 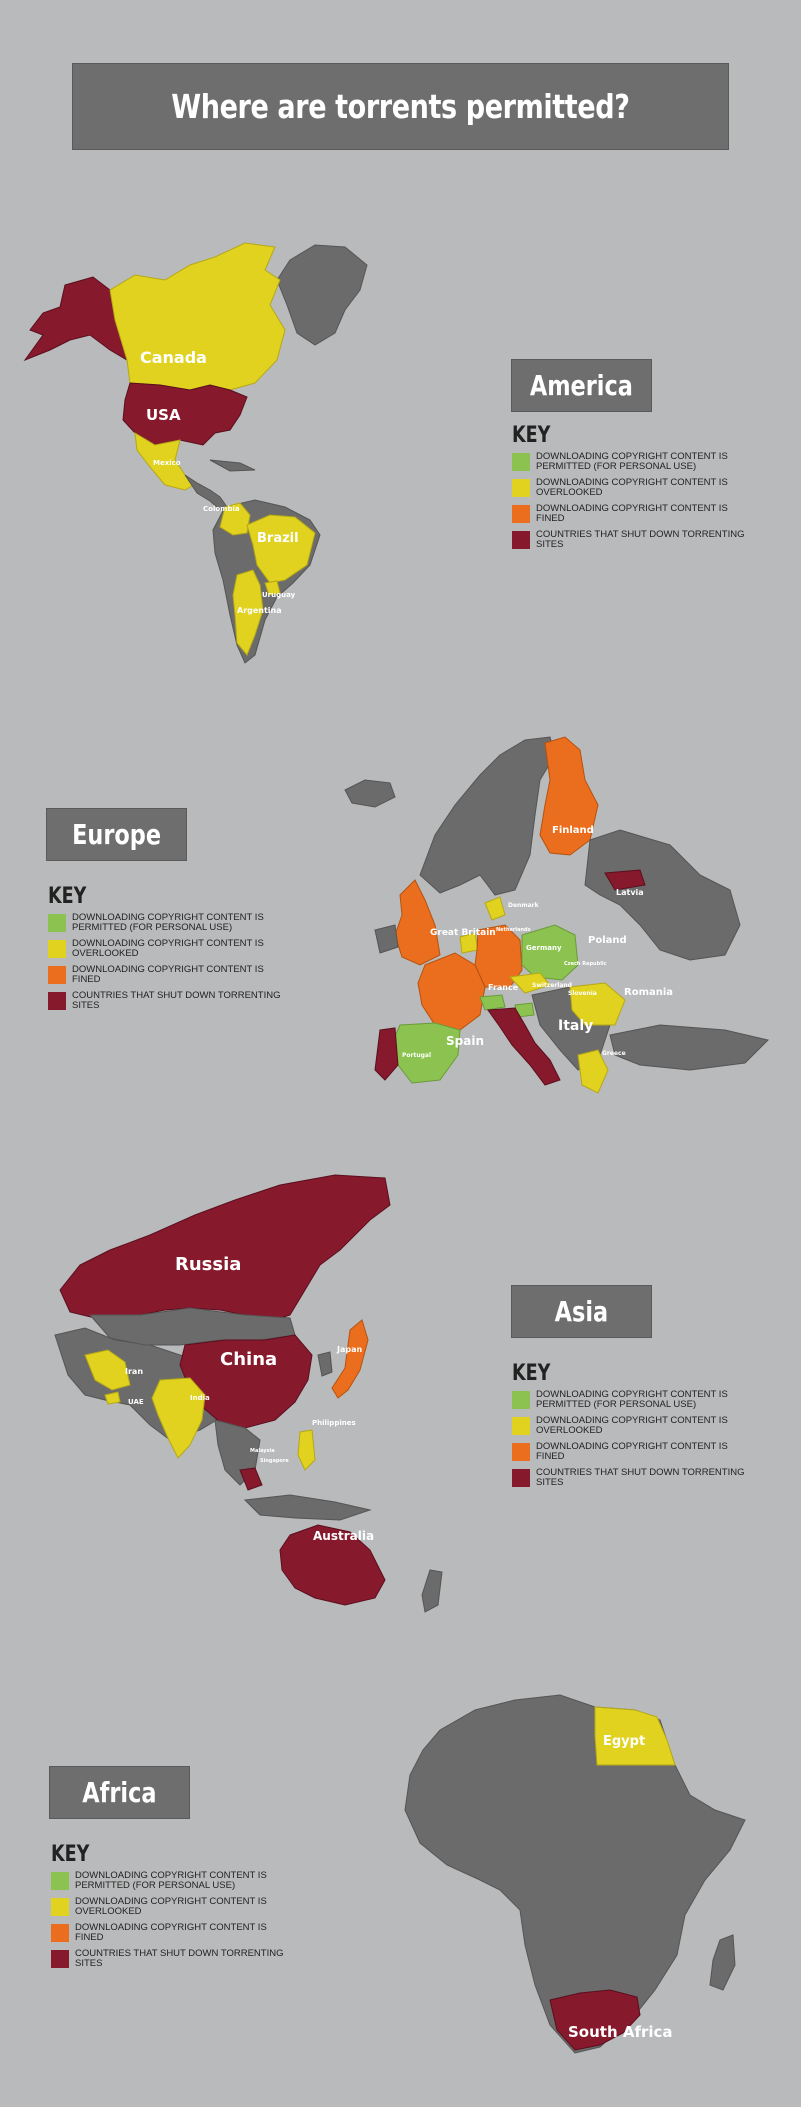 I want to click on map-label-latvia: Latvia, so click(x=630, y=892).